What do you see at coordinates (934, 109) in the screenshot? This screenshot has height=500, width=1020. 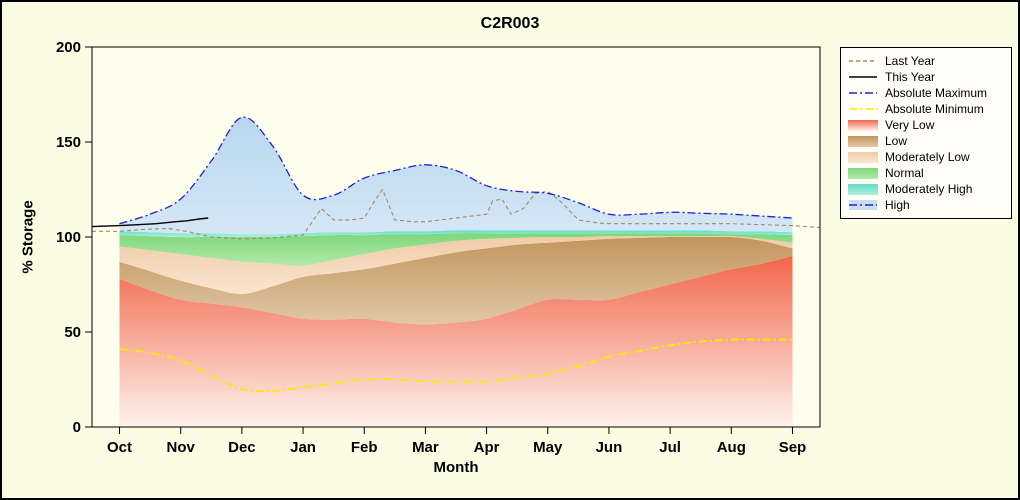 I see `legend-label: Absolute Minimum` at bounding box center [934, 109].